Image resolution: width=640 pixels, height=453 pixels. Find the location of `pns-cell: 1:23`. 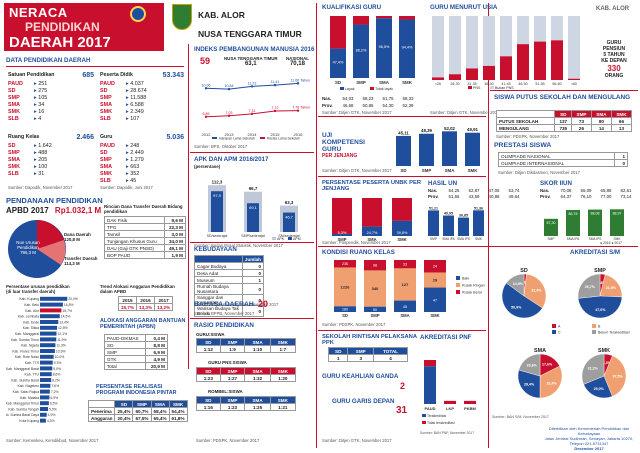

pns-cell: 1:23 is located at coordinates (208, 378).